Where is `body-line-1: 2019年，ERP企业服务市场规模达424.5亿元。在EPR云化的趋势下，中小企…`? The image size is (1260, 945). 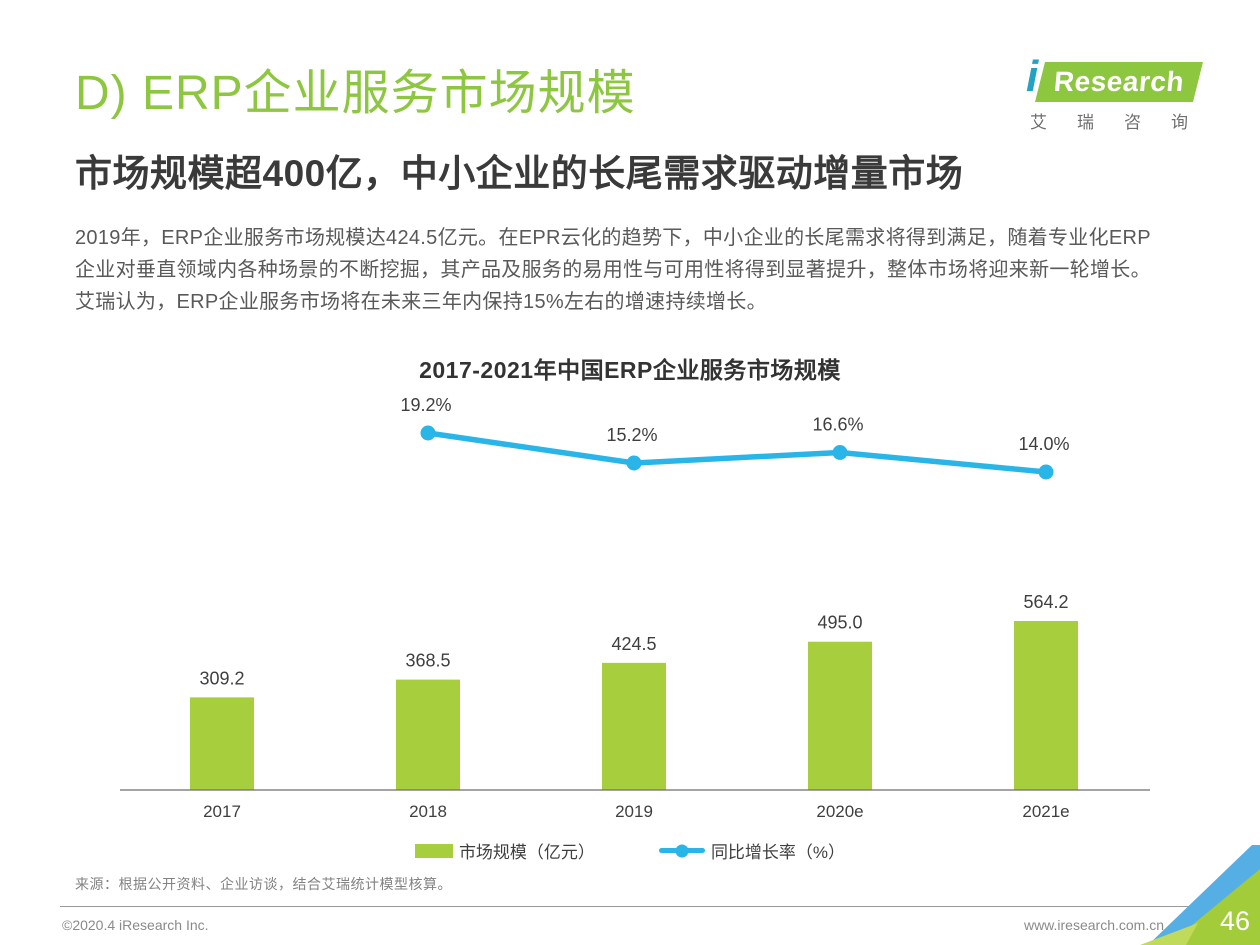
body-line-1: 2019年，ERP企业服务市场规模达424.5亿元。在EPR云化的趋势下，中小企… is located at coordinates (613, 238).